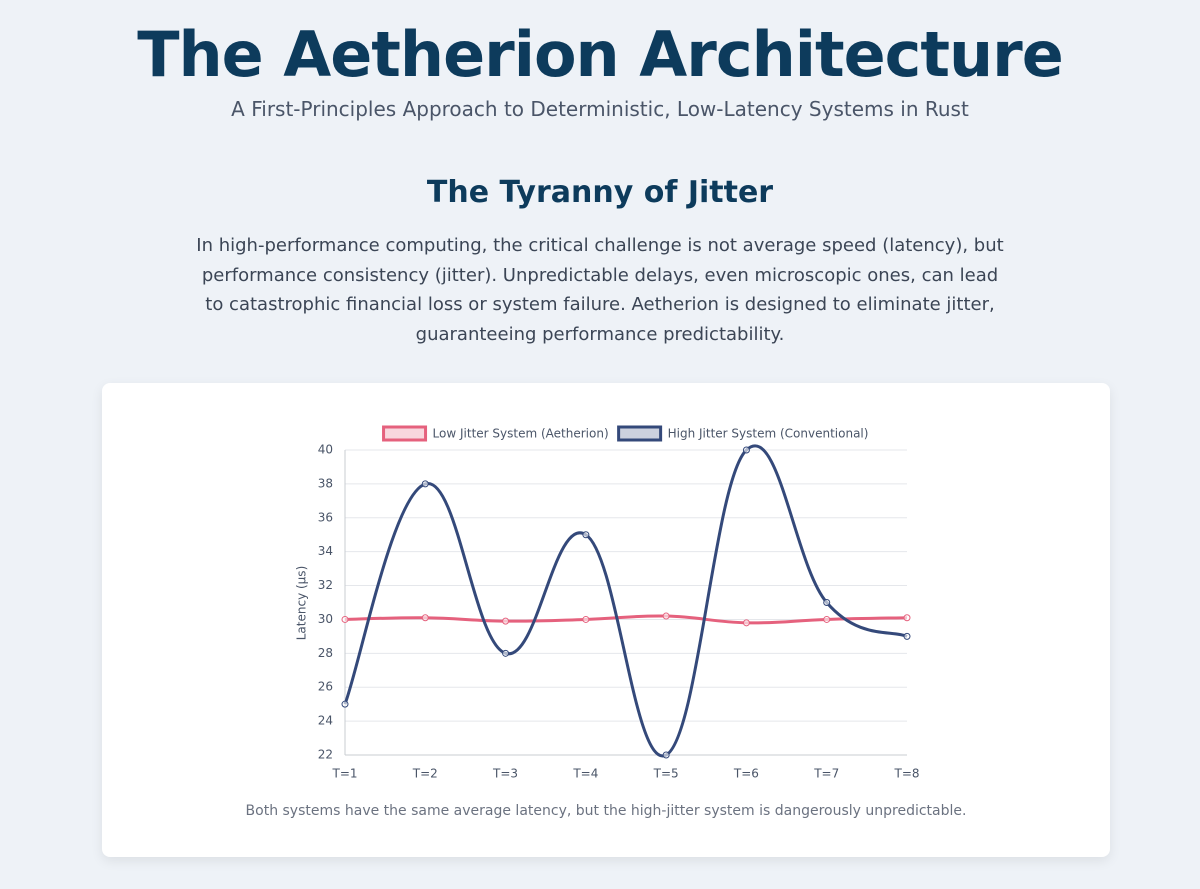 This screenshot has height=889, width=1200. Describe the element at coordinates (325, 619) in the screenshot. I see `y-tick-label: 30` at that location.